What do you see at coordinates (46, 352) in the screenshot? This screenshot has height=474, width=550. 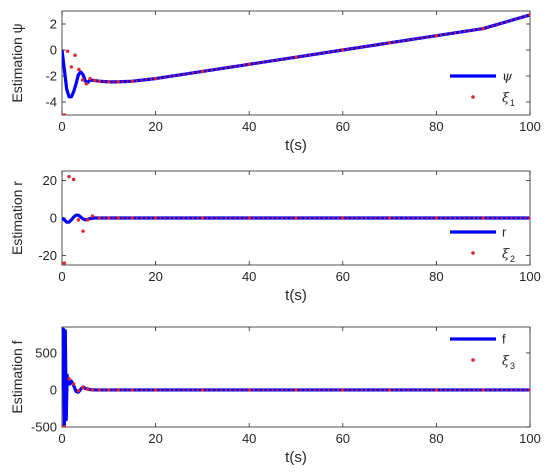 I see `y-tick-label: 500` at bounding box center [46, 352].